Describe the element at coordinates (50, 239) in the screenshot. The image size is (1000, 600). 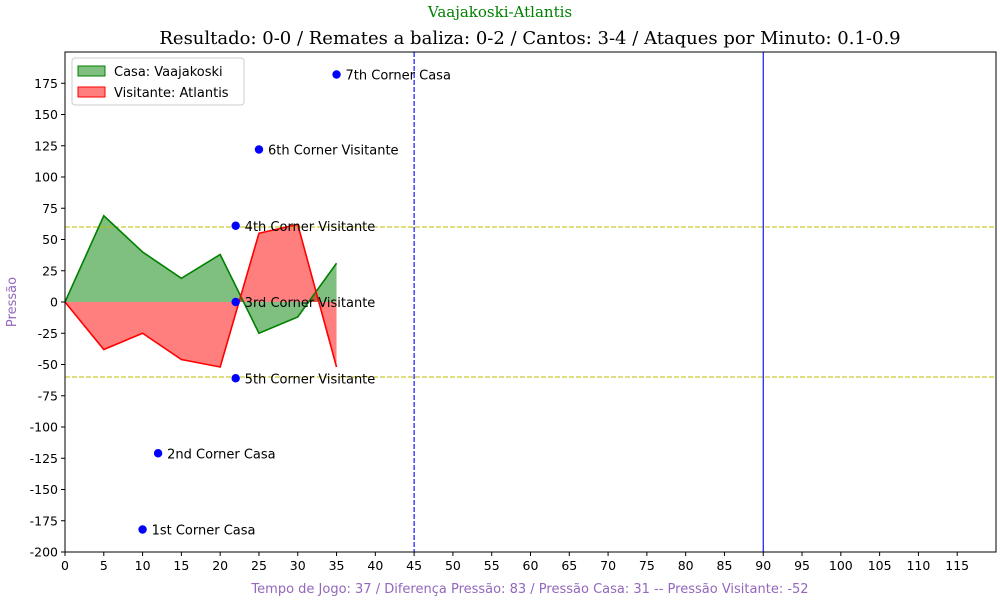
I see `y-tick-label: 50` at that location.